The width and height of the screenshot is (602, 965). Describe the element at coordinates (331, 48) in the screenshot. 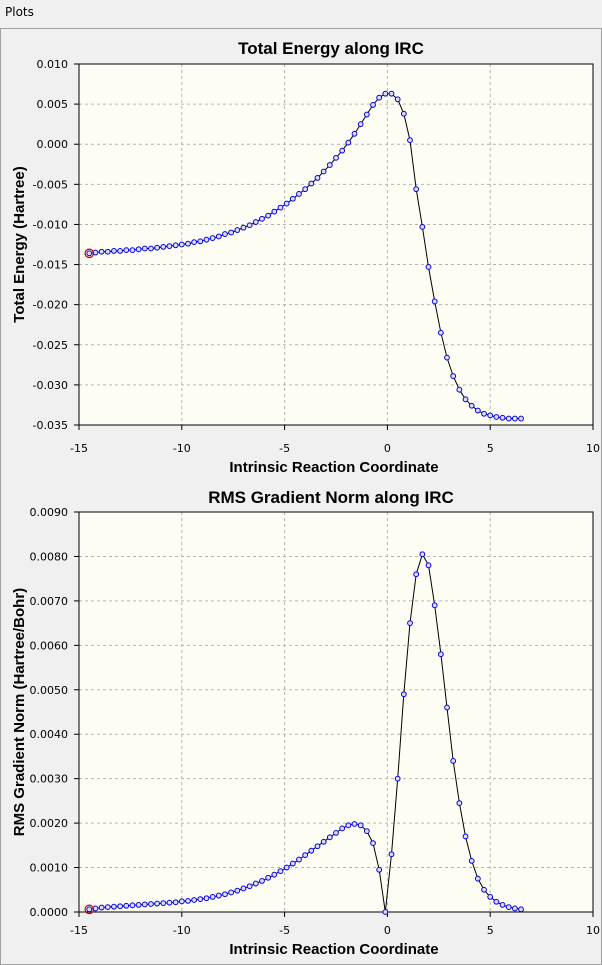

I see `chart-title: Total Energy along IRC` at that location.